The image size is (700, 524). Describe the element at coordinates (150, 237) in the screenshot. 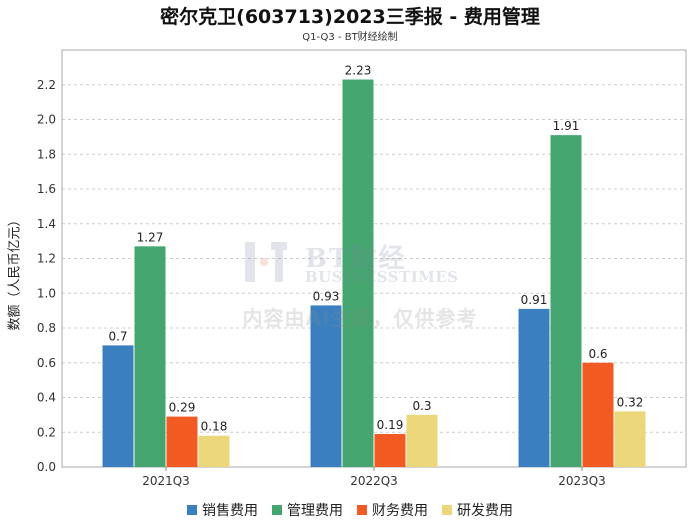

I see `data-label: 1.27` at that location.